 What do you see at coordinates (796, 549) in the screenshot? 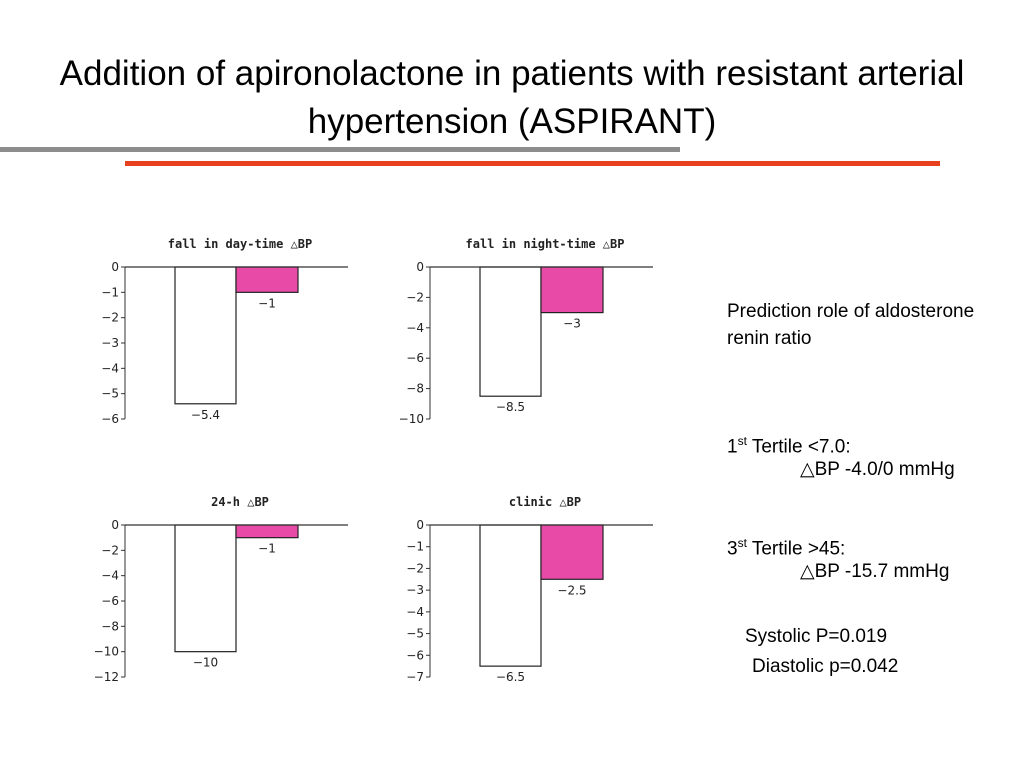
I see `tertile3-text: Tertile >45:` at bounding box center [796, 549].